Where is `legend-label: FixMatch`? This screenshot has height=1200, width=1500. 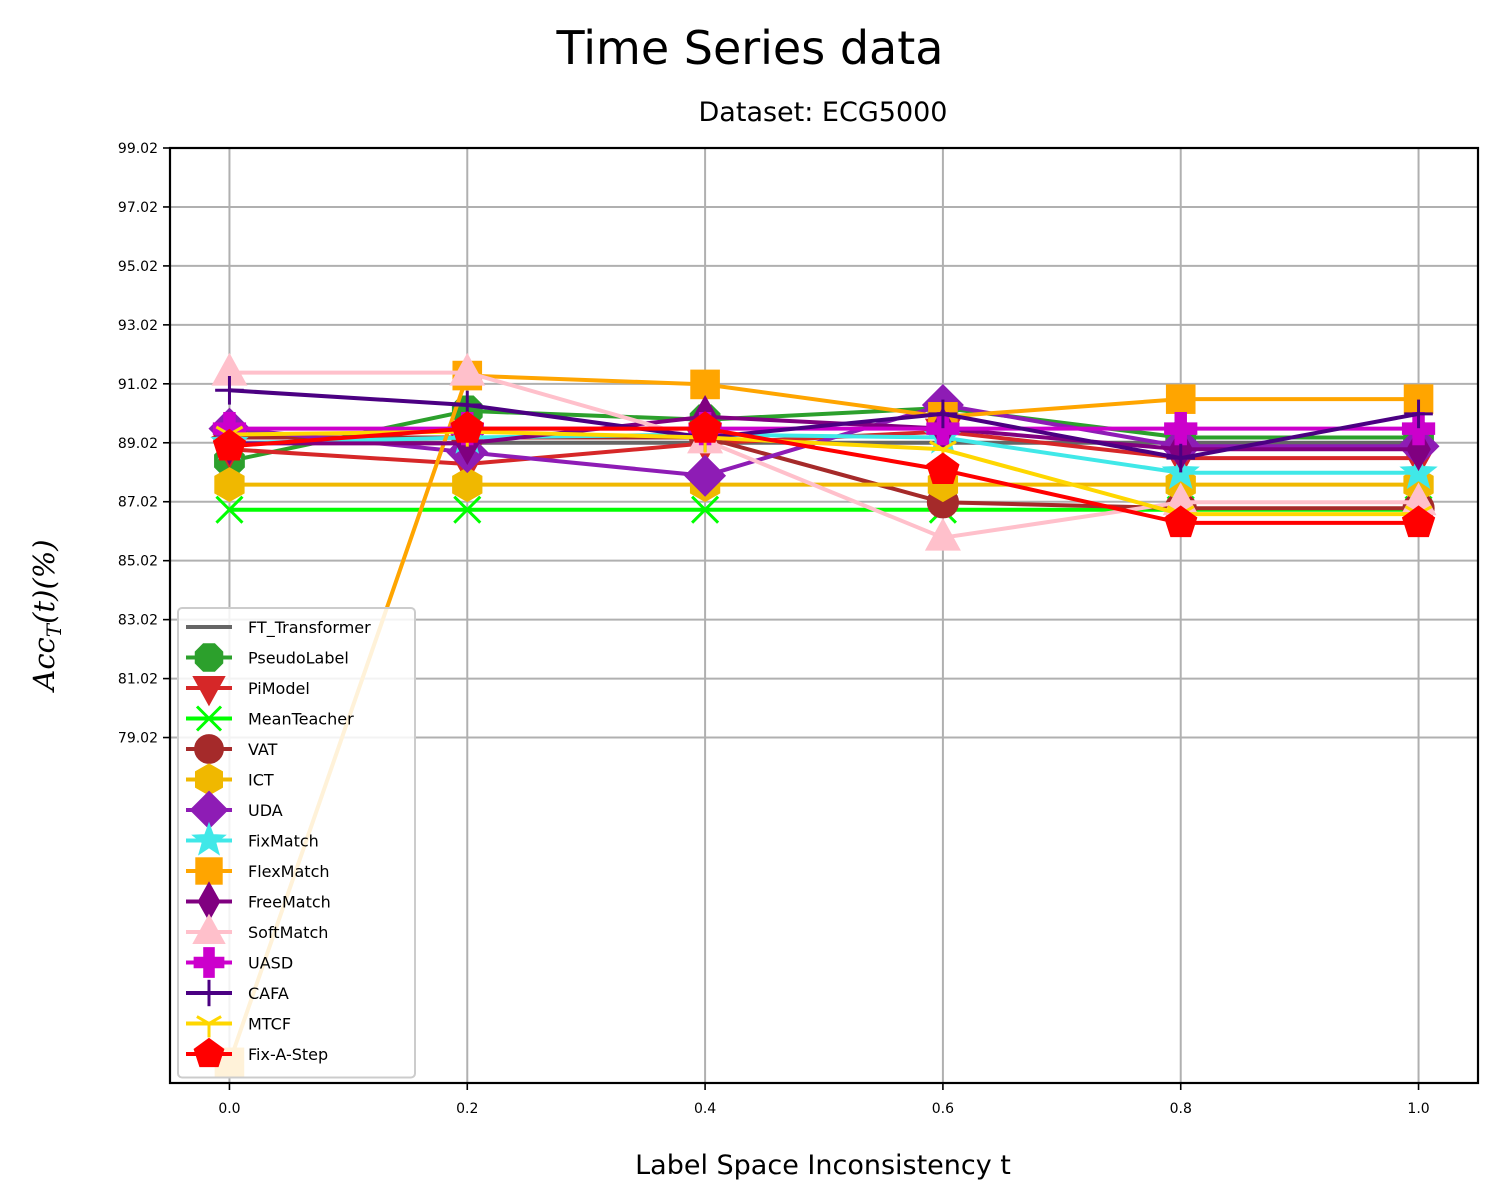
legend-label: FixMatch is located at coordinates (283, 841).